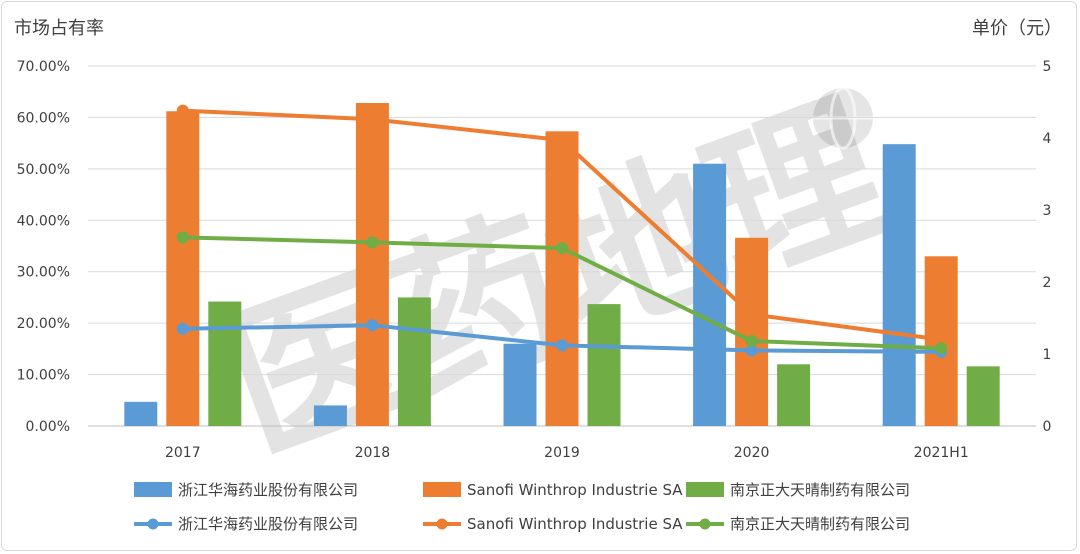 This screenshot has width=1080, height=554. I want to click on y-tick-label: 0.00%, so click(48, 427).